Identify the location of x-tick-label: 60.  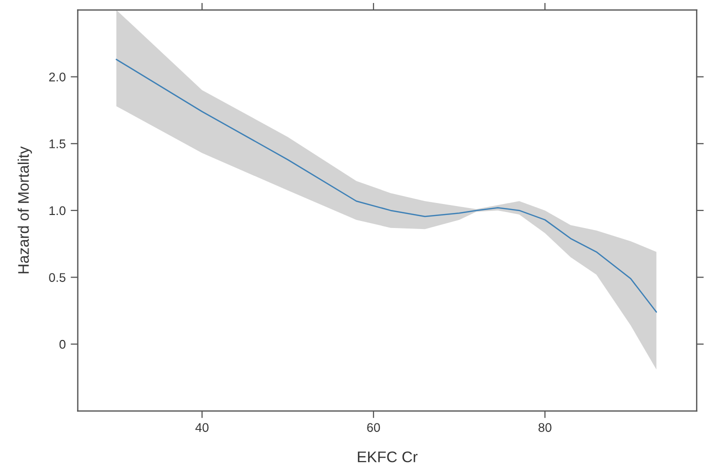
(373, 427).